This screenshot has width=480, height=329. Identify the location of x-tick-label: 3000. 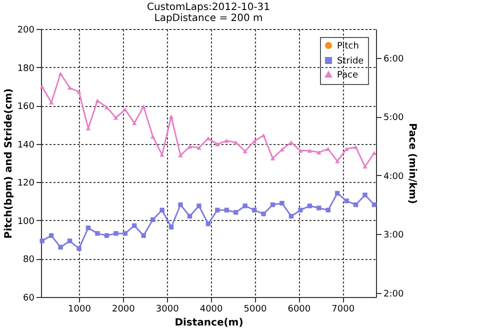
(168, 309).